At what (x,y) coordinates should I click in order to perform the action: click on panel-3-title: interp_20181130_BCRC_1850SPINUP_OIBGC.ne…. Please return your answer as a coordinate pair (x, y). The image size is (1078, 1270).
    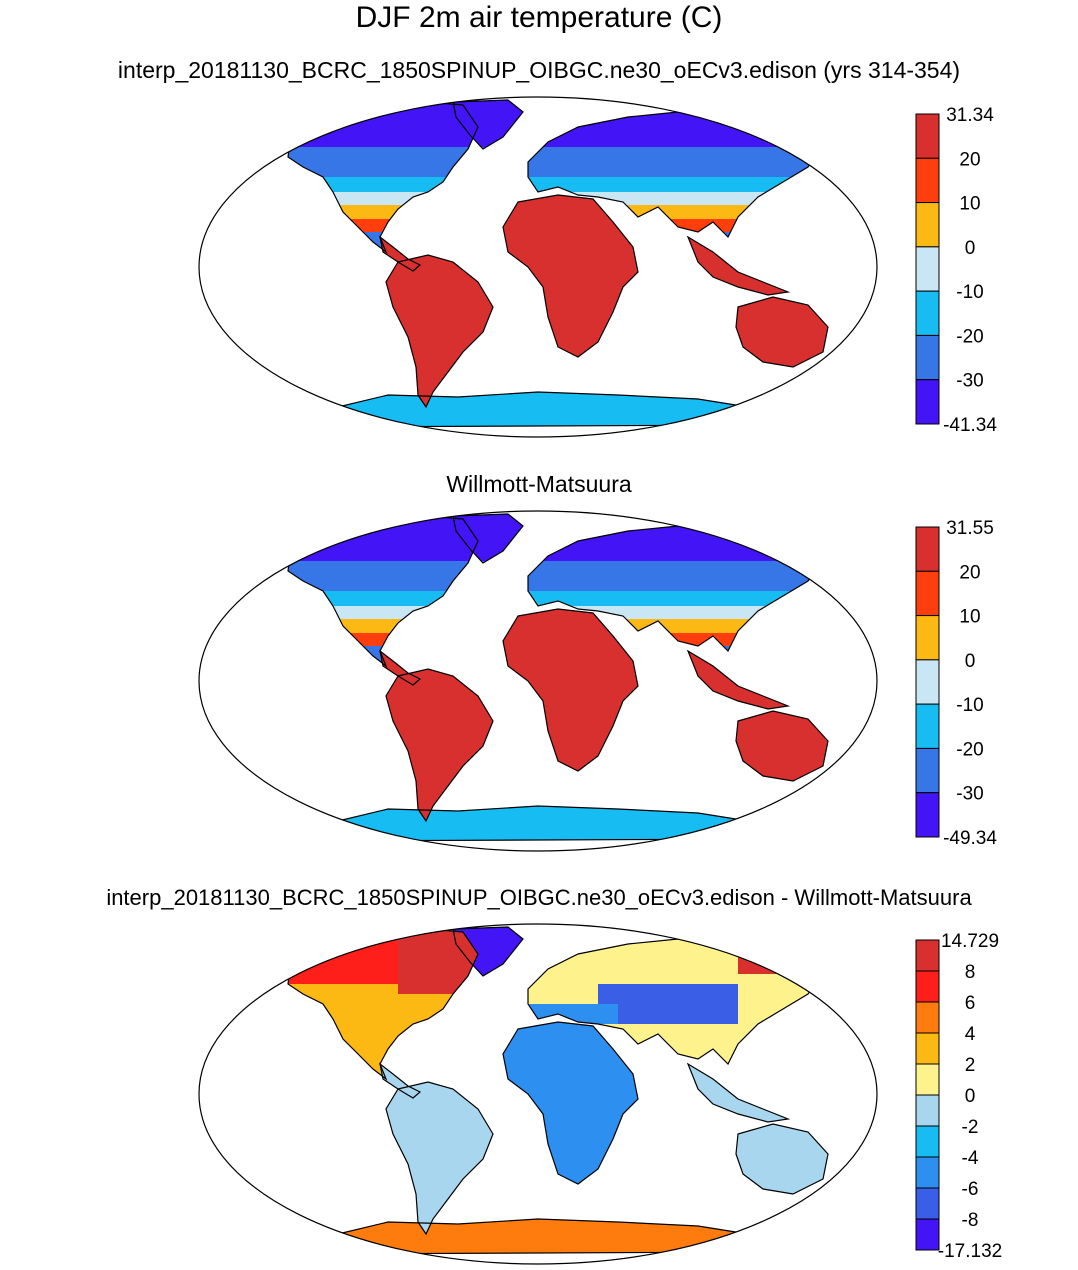
    Looking at the image, I should click on (539, 897).